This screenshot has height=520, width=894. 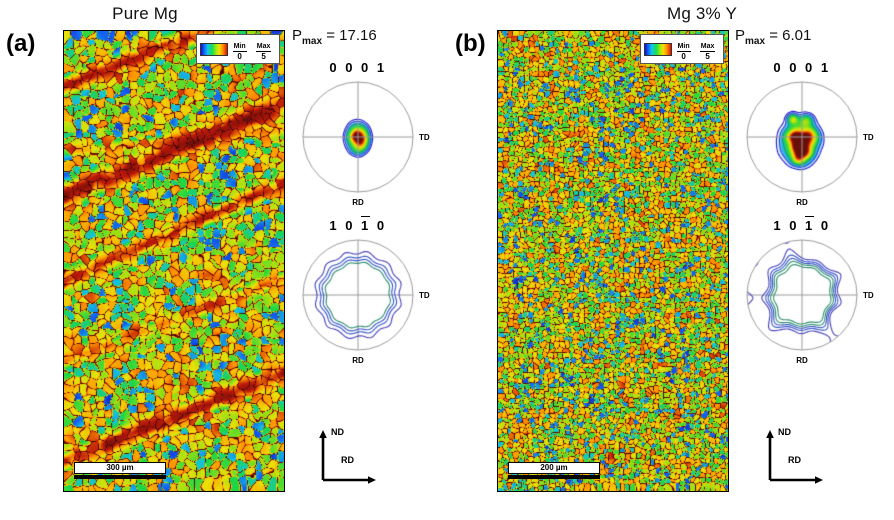 I want to click on panel-b-scalebar-label: 200 µm, so click(x=554, y=467).